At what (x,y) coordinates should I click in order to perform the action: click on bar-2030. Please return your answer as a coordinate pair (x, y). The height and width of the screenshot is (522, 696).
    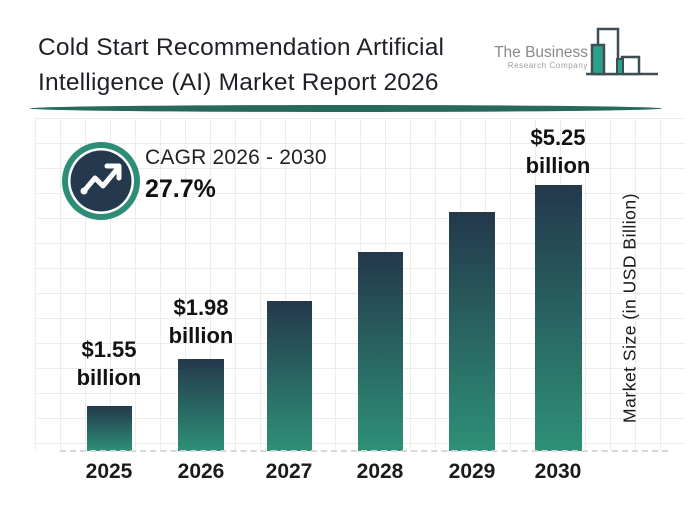
    Looking at the image, I should click on (558, 318).